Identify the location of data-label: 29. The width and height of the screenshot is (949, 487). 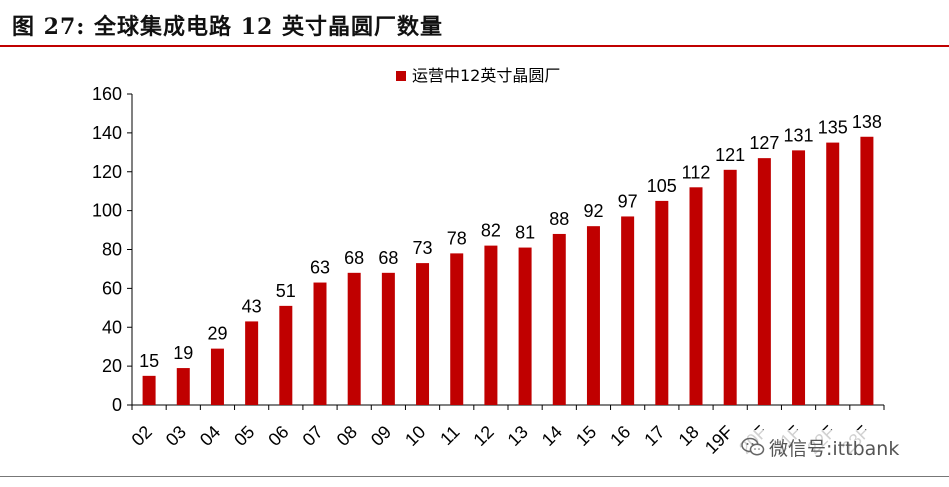
(217, 334).